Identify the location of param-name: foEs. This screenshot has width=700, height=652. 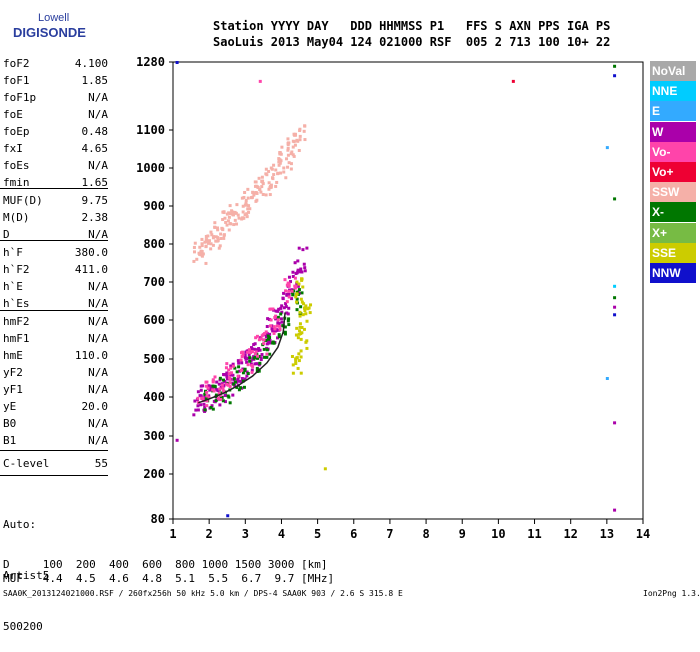
(16, 165).